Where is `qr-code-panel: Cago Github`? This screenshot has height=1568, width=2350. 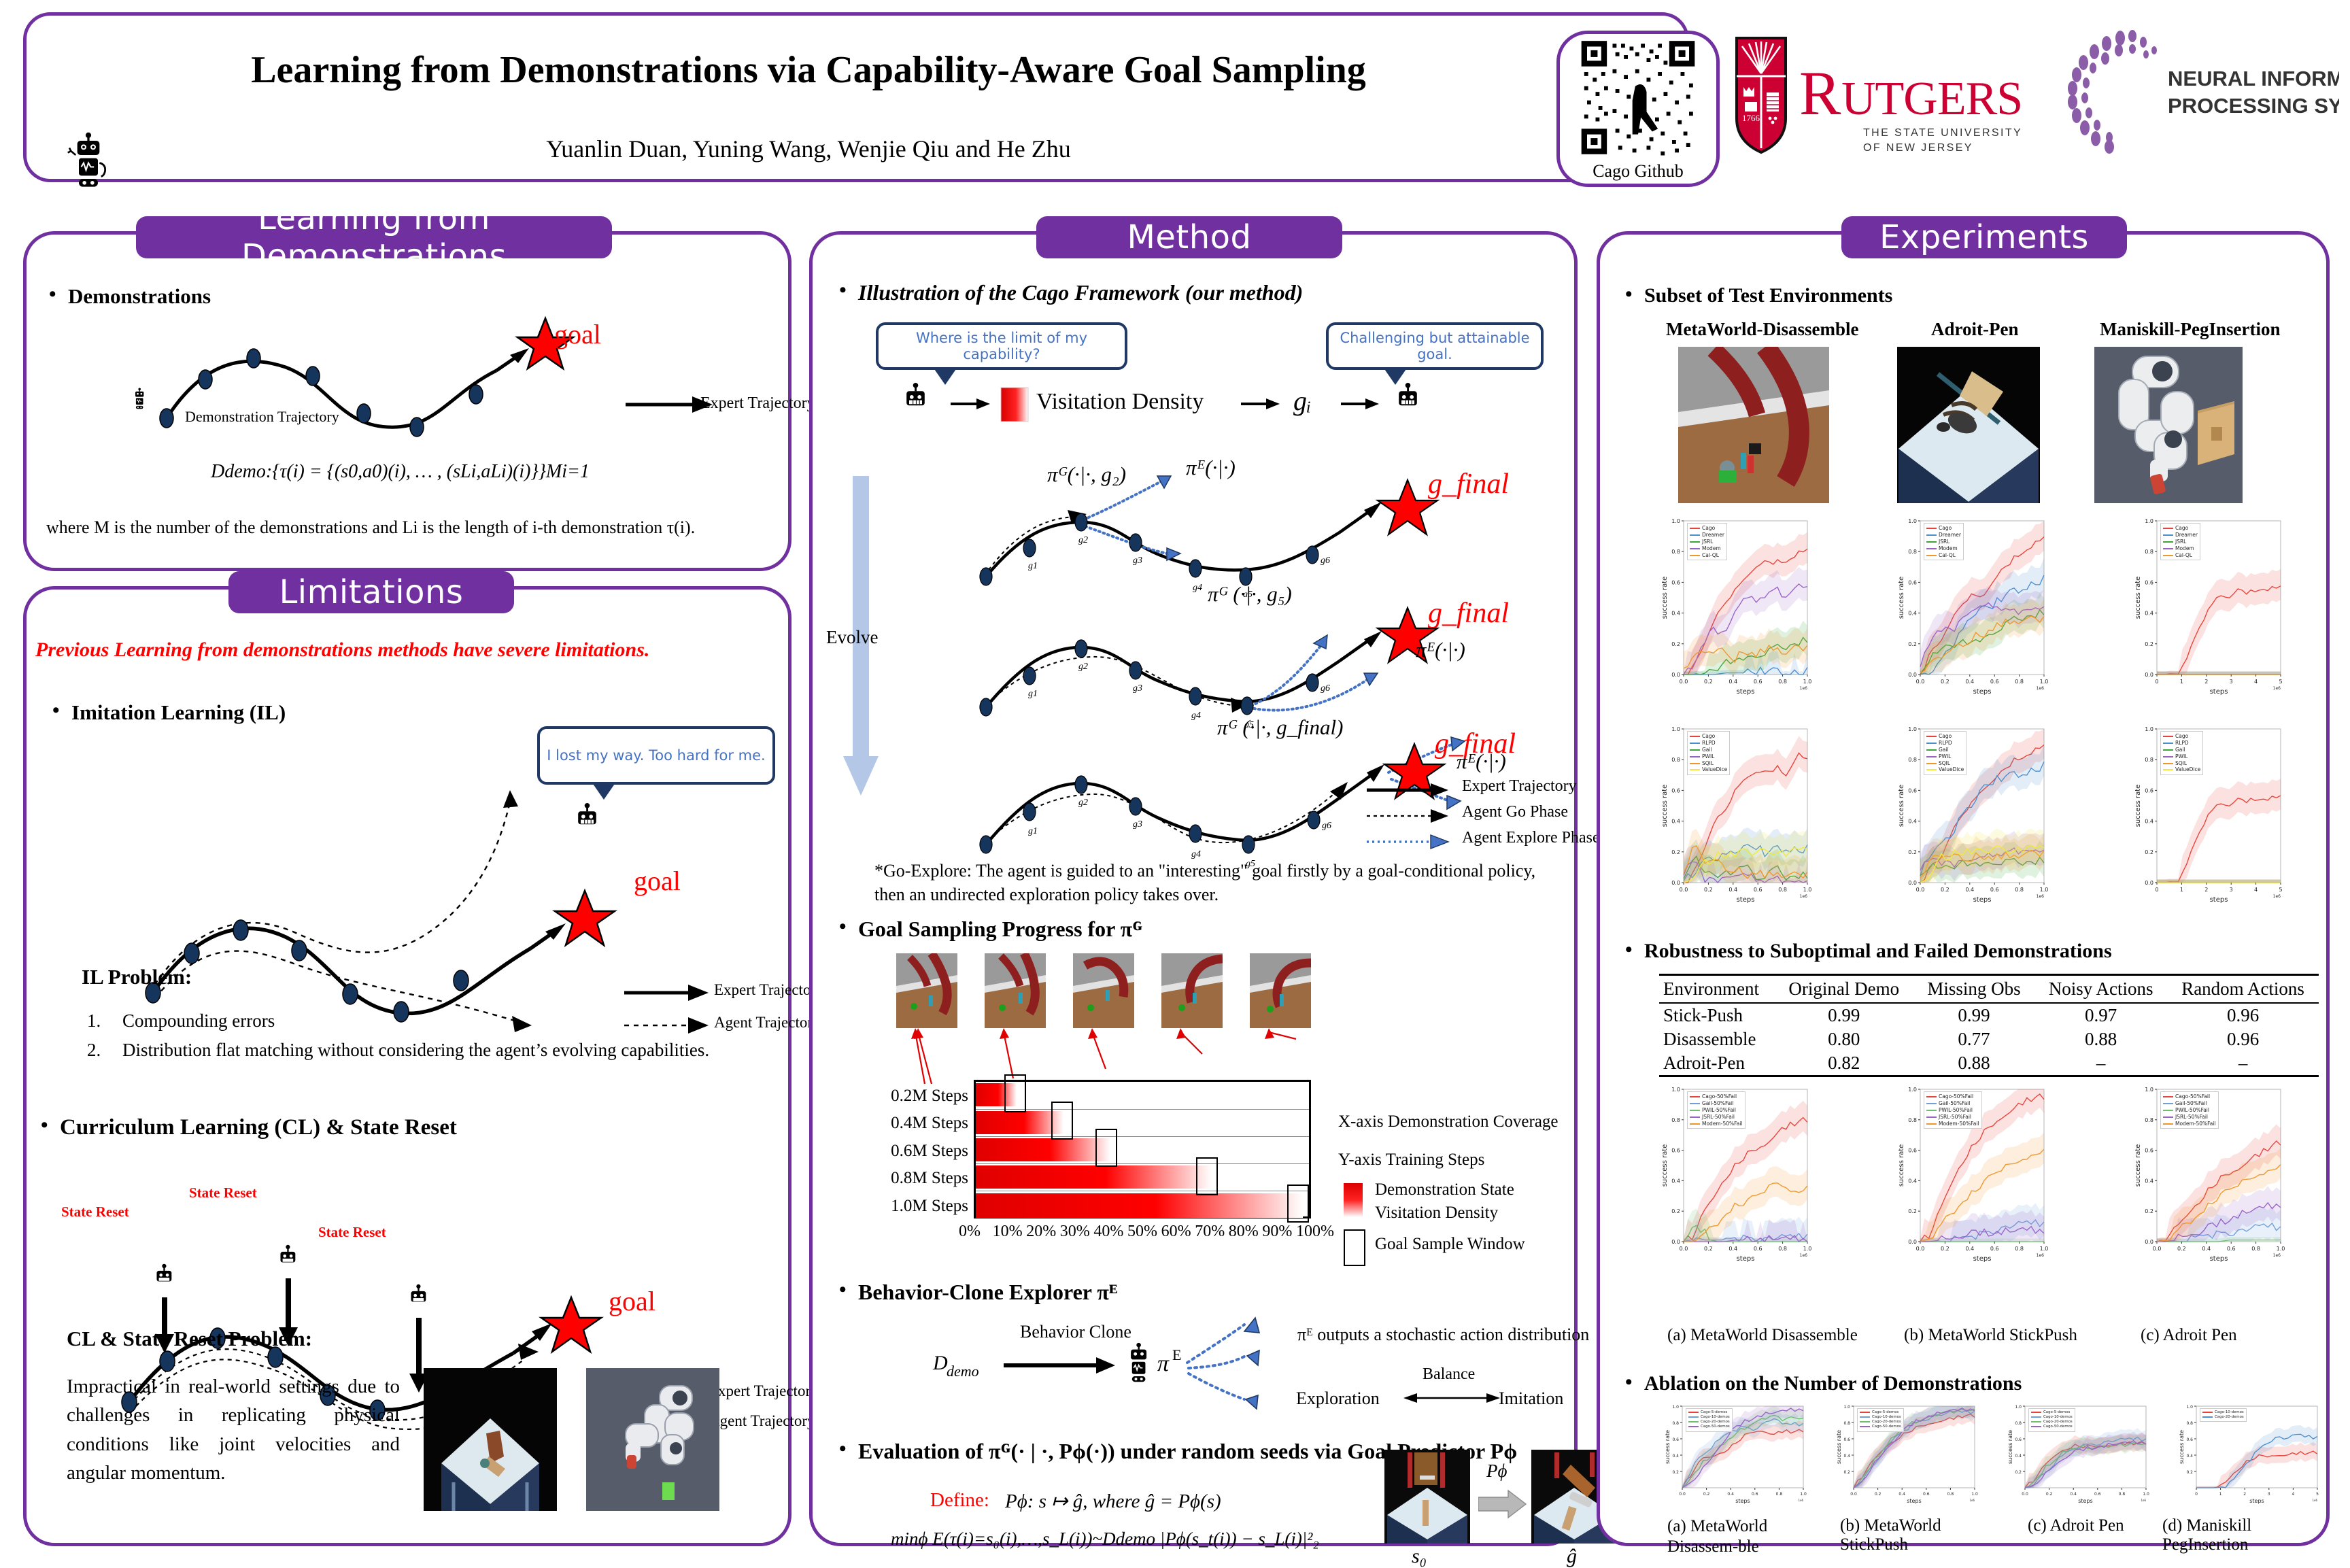
qr-code-panel: Cago Github is located at coordinates (1638, 109).